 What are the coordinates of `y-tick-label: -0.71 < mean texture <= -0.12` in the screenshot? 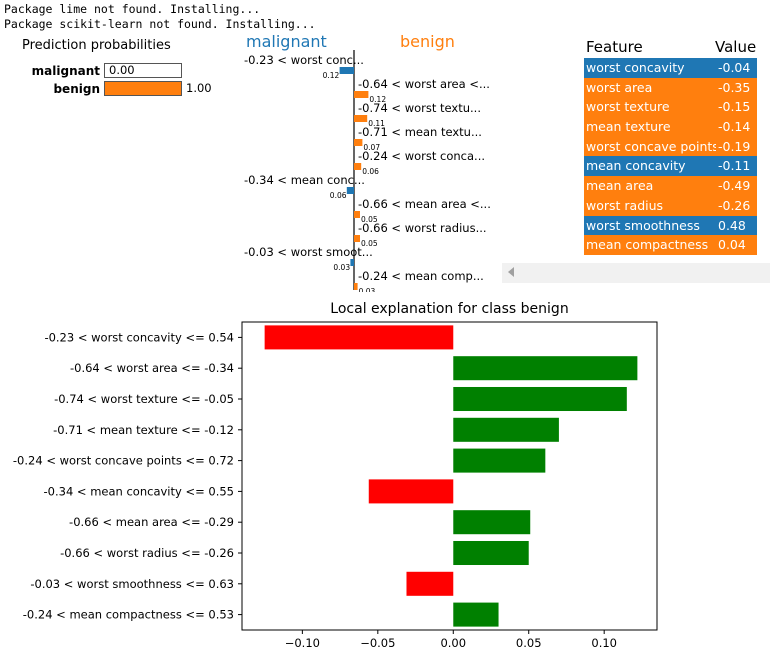 It's located at (143, 430).